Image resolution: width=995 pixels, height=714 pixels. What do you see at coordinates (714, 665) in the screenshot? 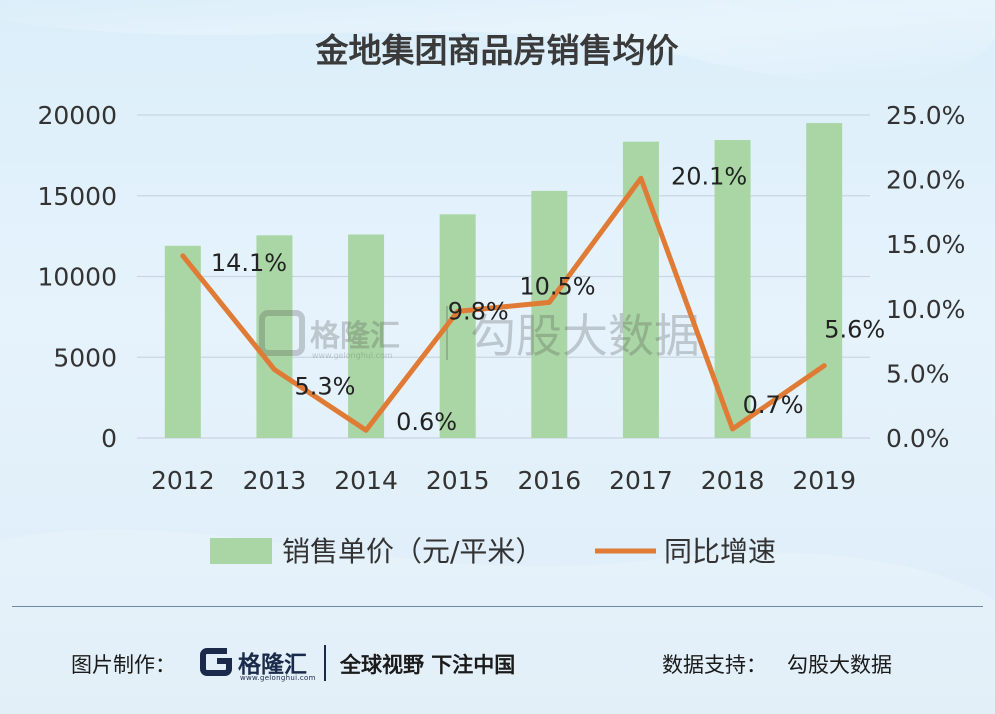
I see `data-support-label: 数据支持：` at bounding box center [714, 665].